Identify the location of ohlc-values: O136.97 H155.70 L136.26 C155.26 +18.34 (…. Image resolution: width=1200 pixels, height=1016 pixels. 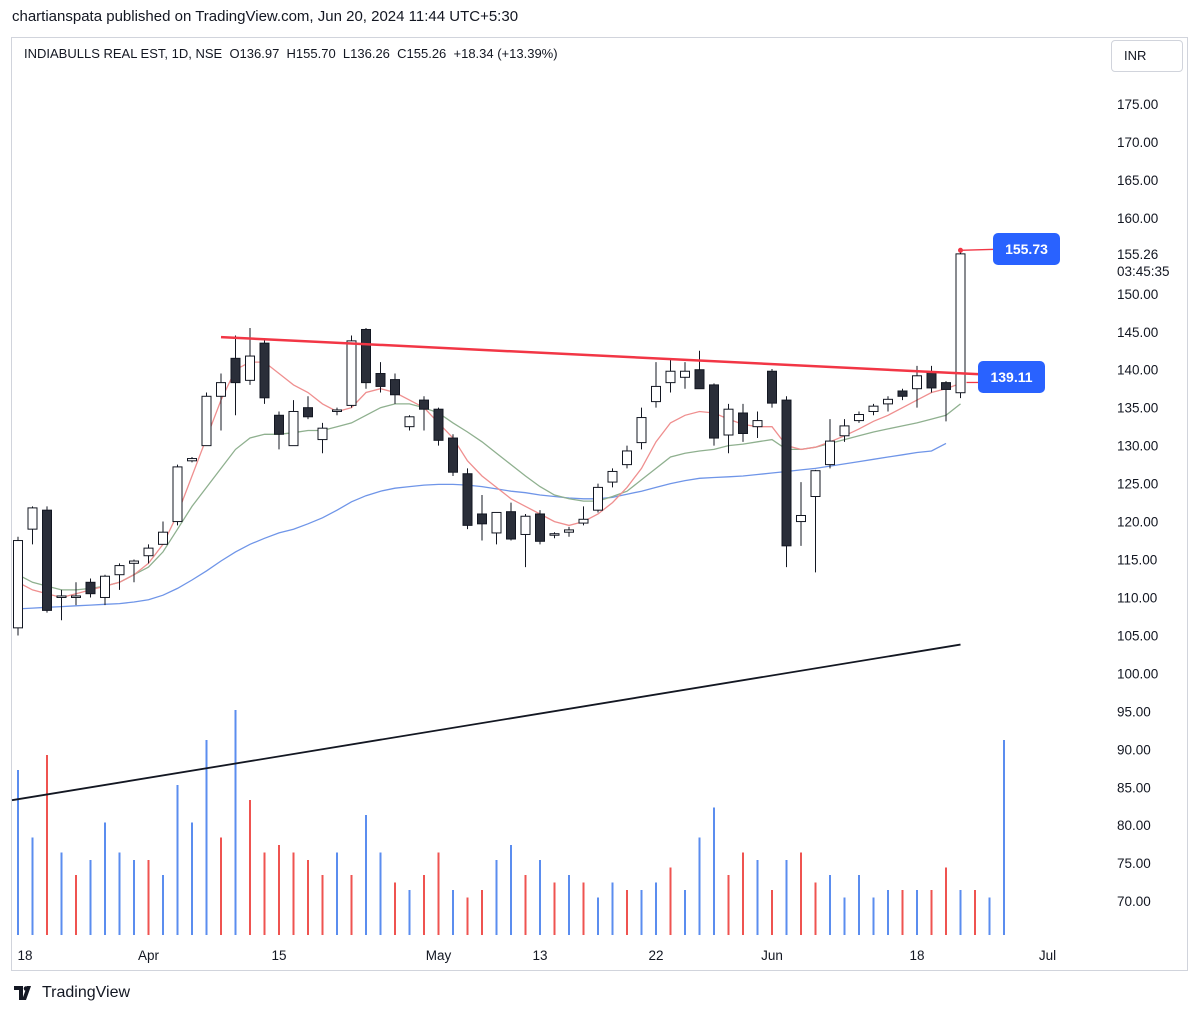
(393, 53).